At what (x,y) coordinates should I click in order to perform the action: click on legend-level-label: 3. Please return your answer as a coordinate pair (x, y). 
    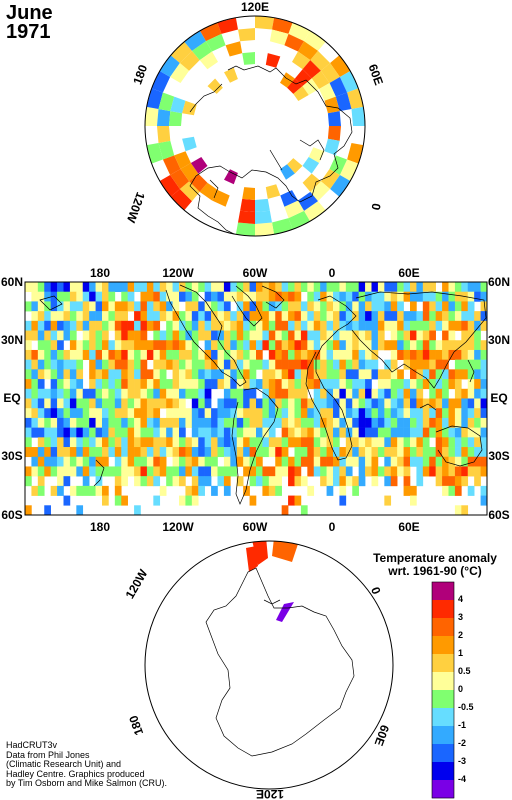
    Looking at the image, I should click on (461, 617).